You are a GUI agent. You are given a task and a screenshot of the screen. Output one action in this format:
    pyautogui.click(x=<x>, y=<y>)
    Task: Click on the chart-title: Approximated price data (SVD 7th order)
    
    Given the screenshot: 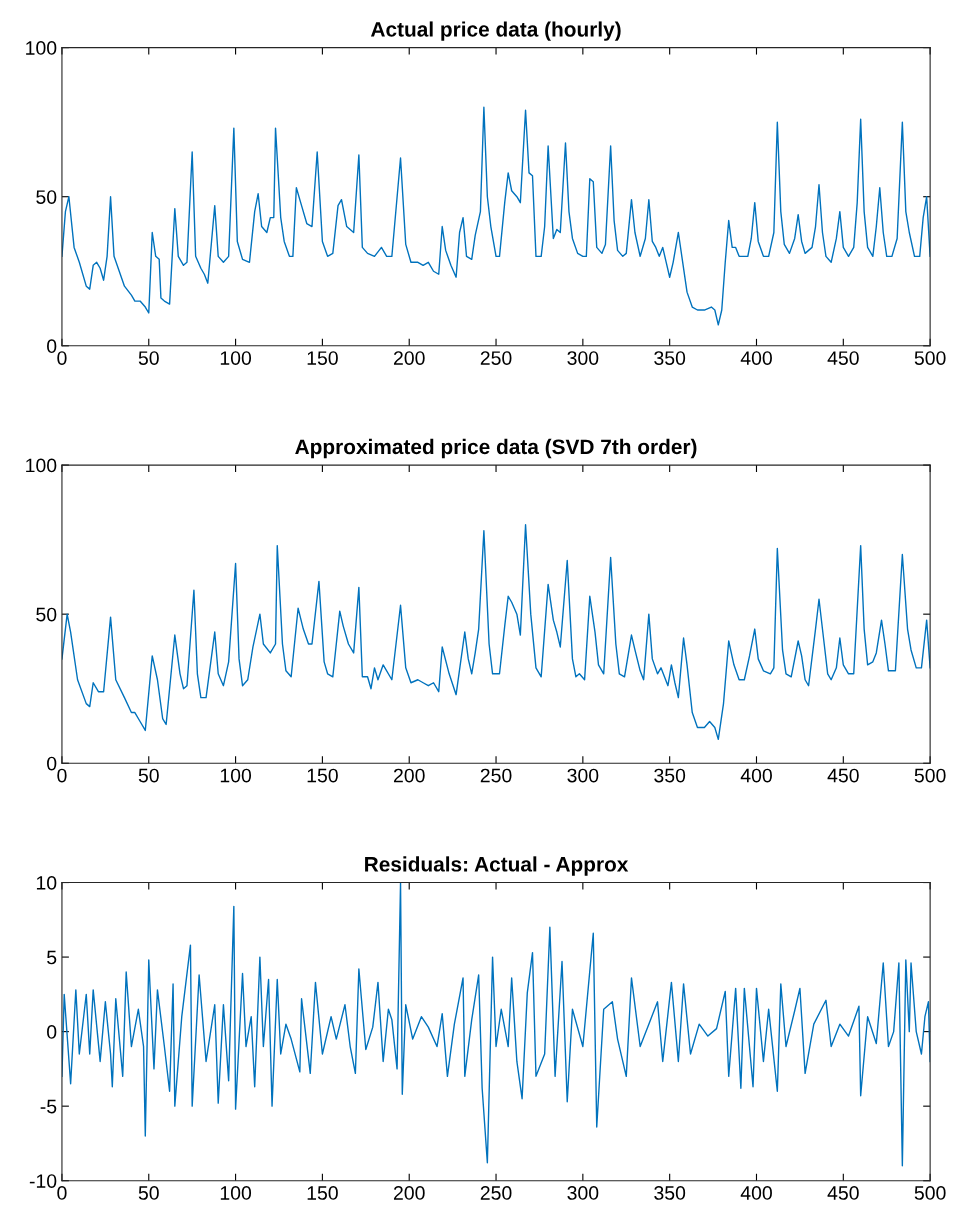 What is the action you would take?
    pyautogui.click(x=496, y=448)
    